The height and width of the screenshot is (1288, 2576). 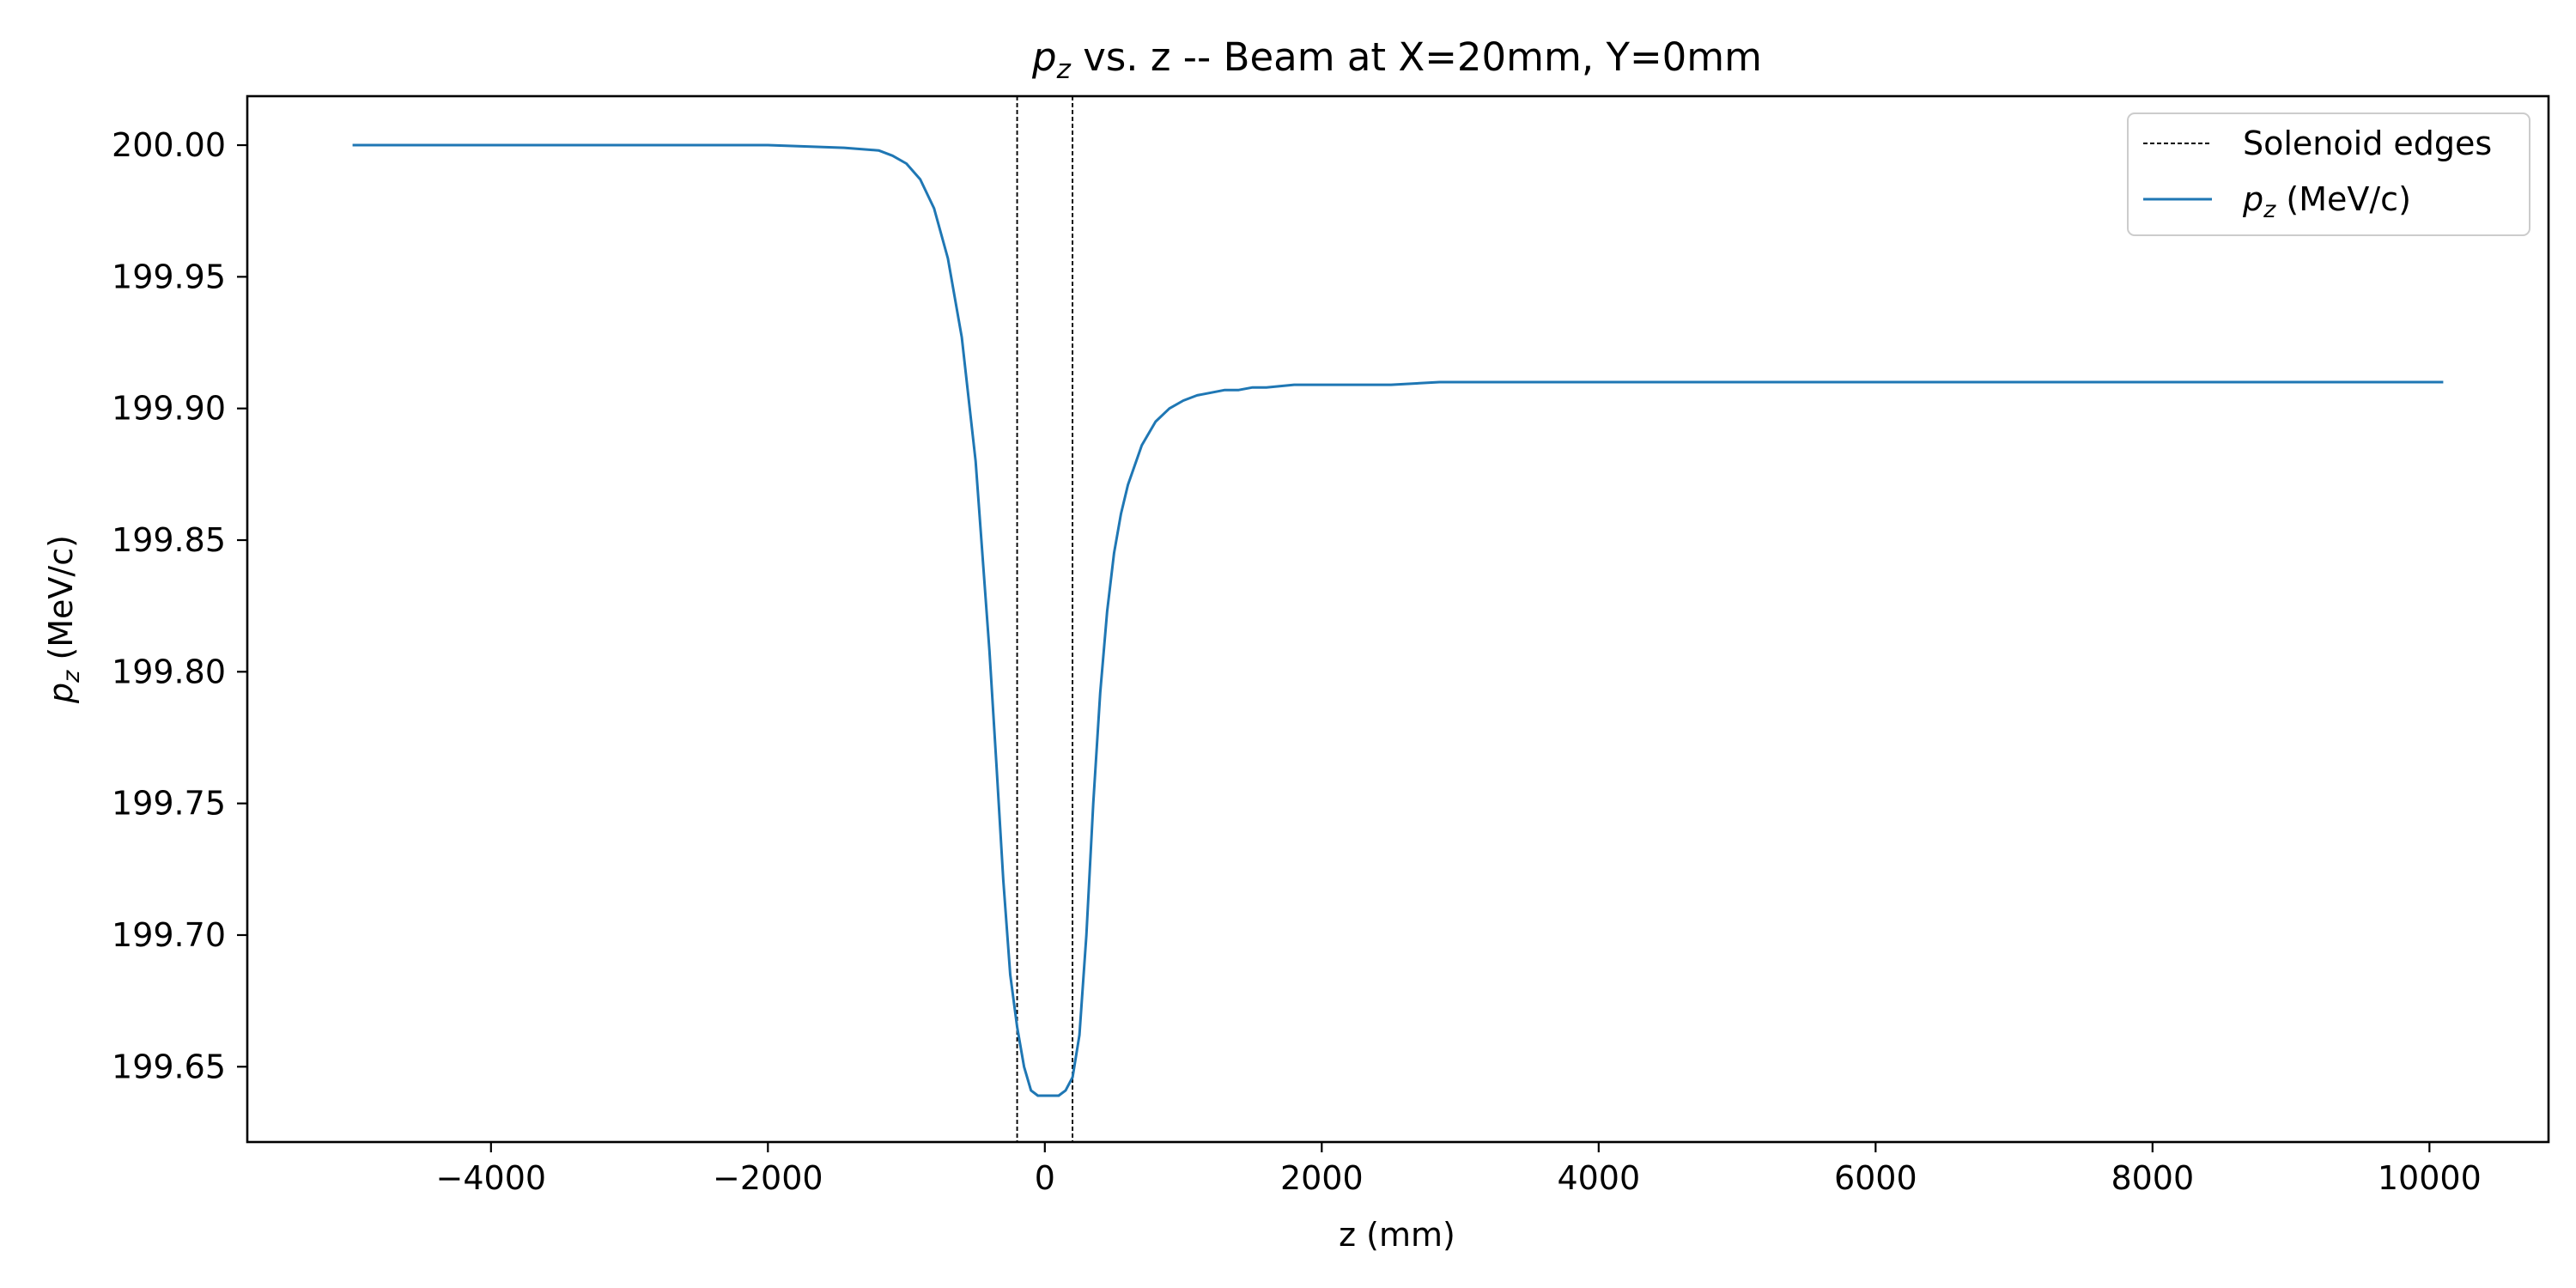 I want to click on y-label-units: (MeV/c), so click(x=61, y=603).